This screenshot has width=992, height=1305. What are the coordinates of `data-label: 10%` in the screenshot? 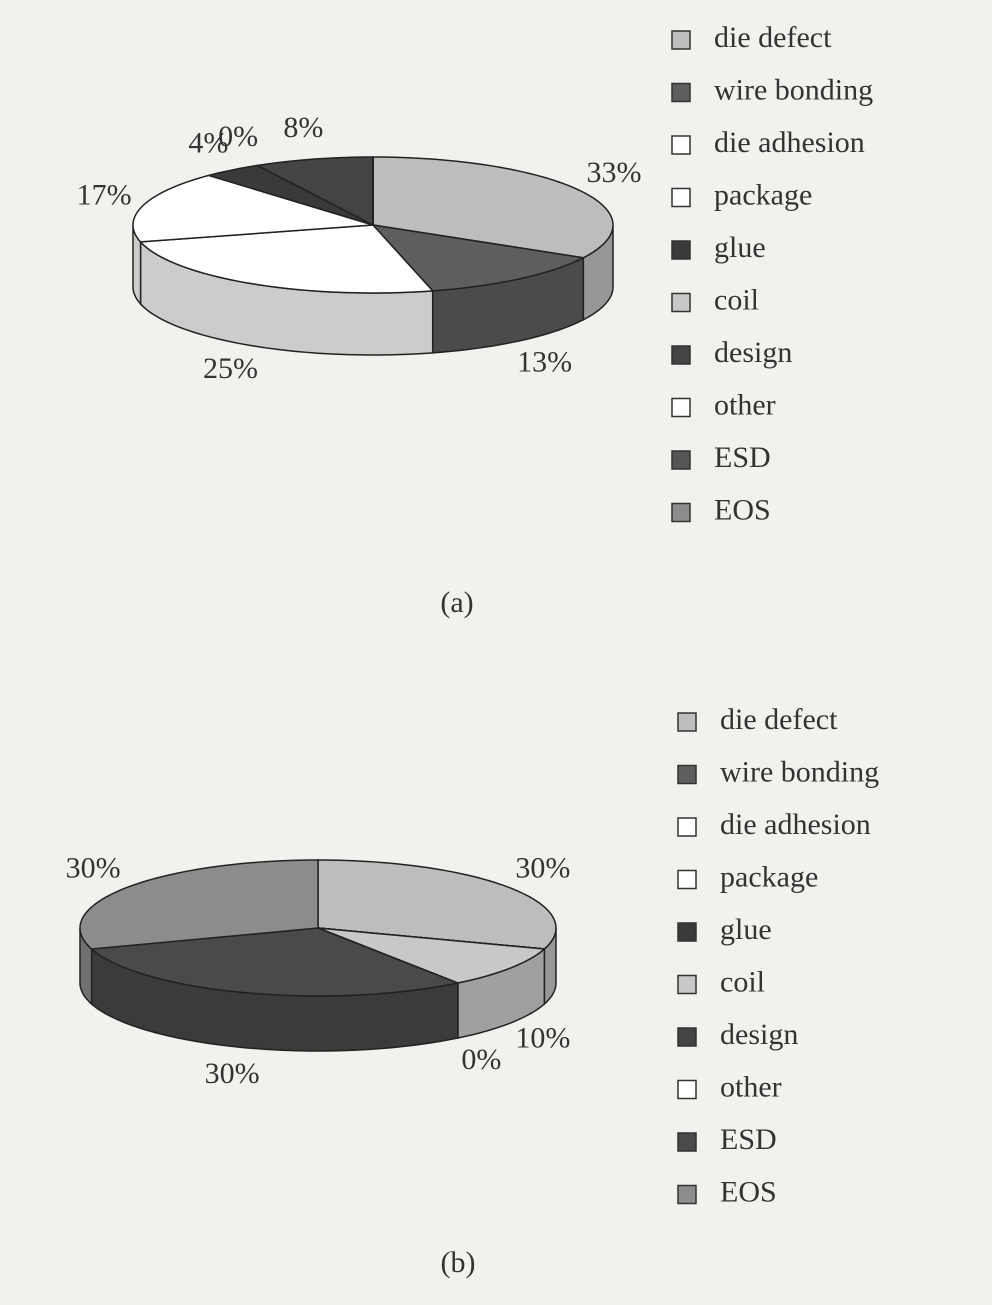 It's located at (542, 1037).